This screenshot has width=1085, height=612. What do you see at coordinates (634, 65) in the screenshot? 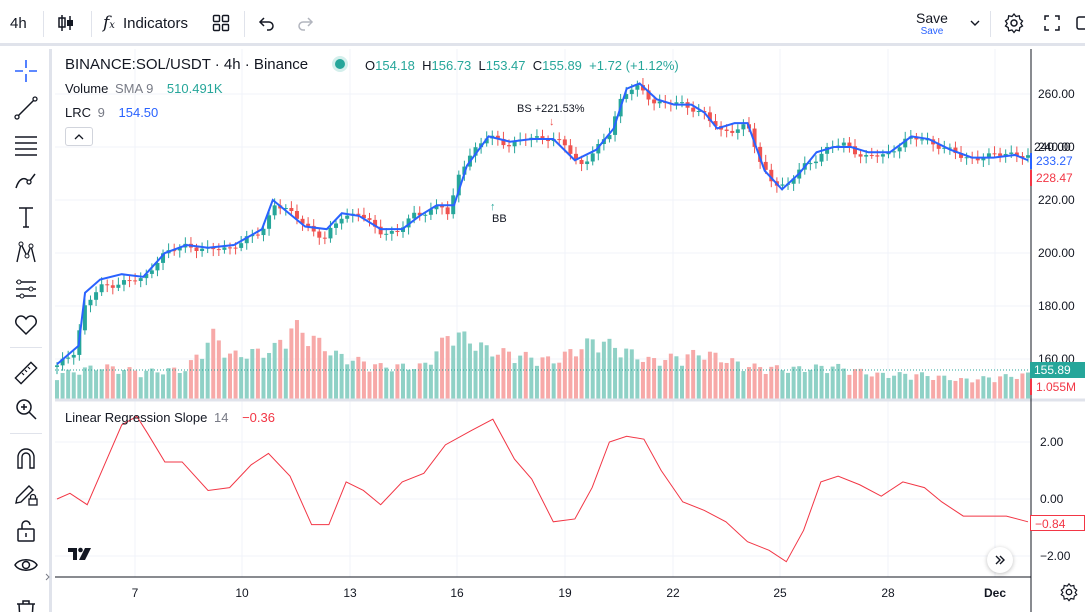
I see `change-value: +1.72 (+1.12%)` at bounding box center [634, 65].